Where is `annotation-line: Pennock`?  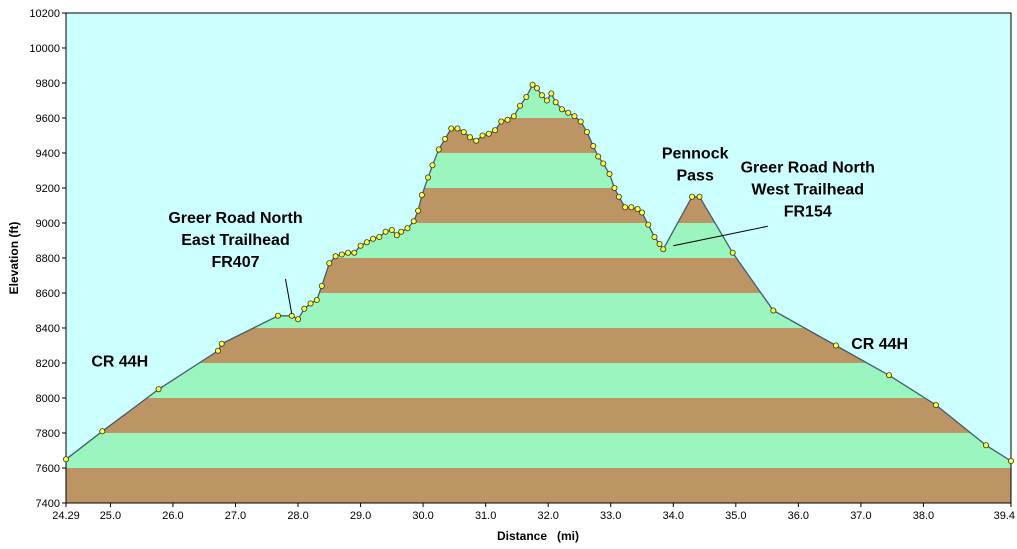
annotation-line: Pennock is located at coordinates (695, 153).